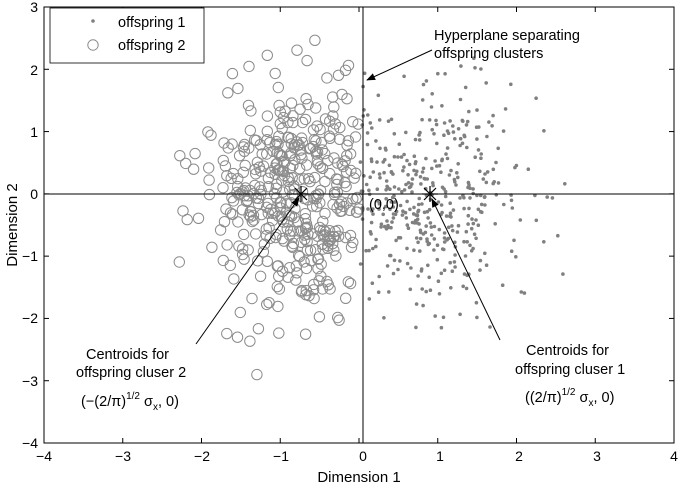 The image size is (685, 490). I want to click on legend-box, so click(127, 35).